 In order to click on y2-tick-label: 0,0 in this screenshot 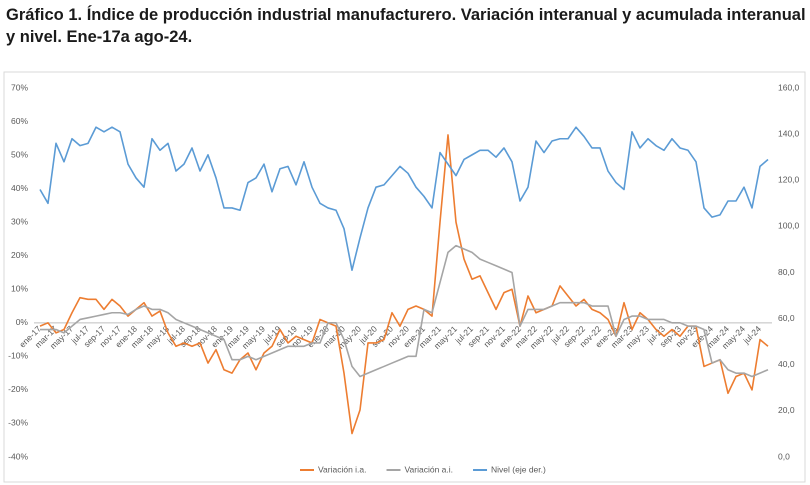, I will do `click(784, 456)`.